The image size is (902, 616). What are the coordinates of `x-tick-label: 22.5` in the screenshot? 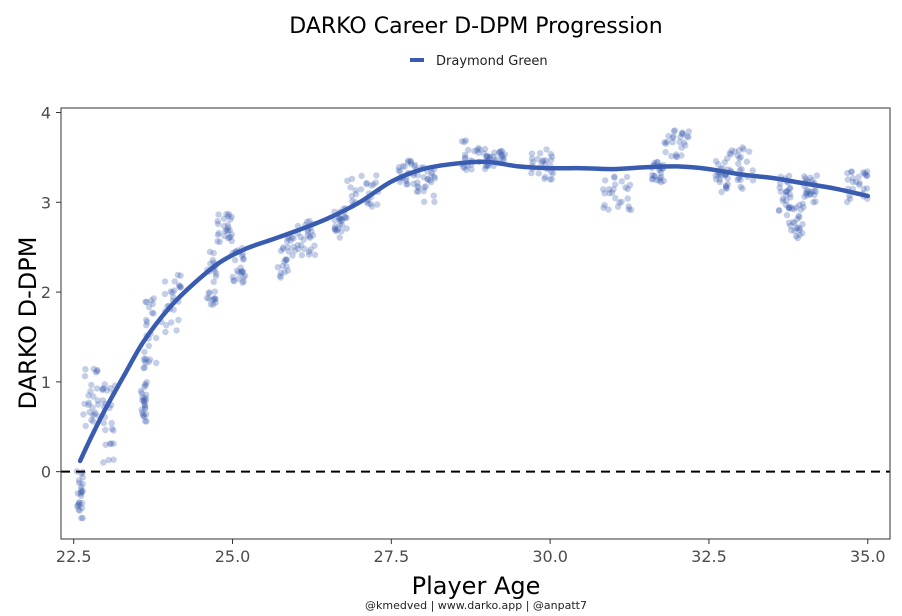 It's located at (74, 556).